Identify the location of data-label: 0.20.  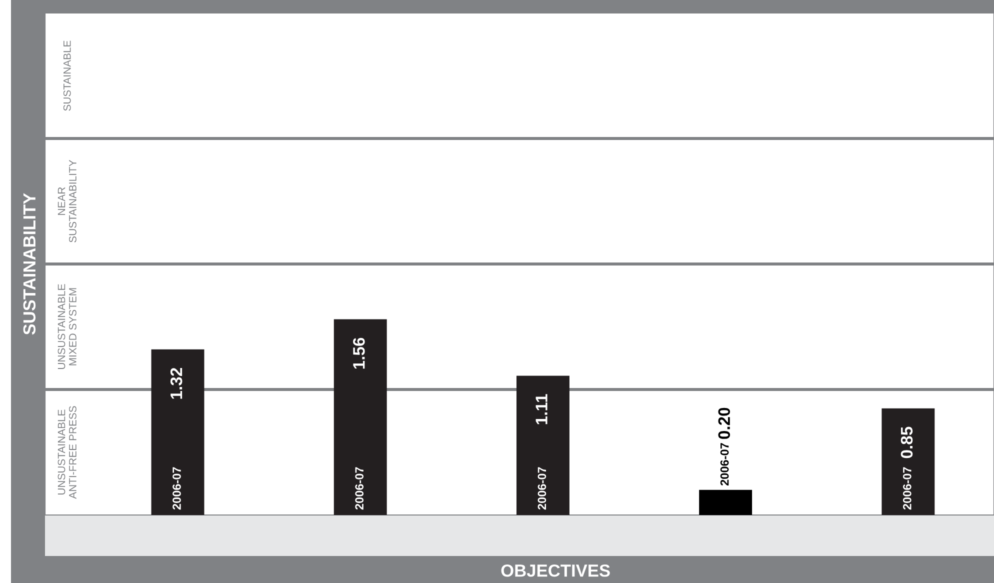
(724, 423).